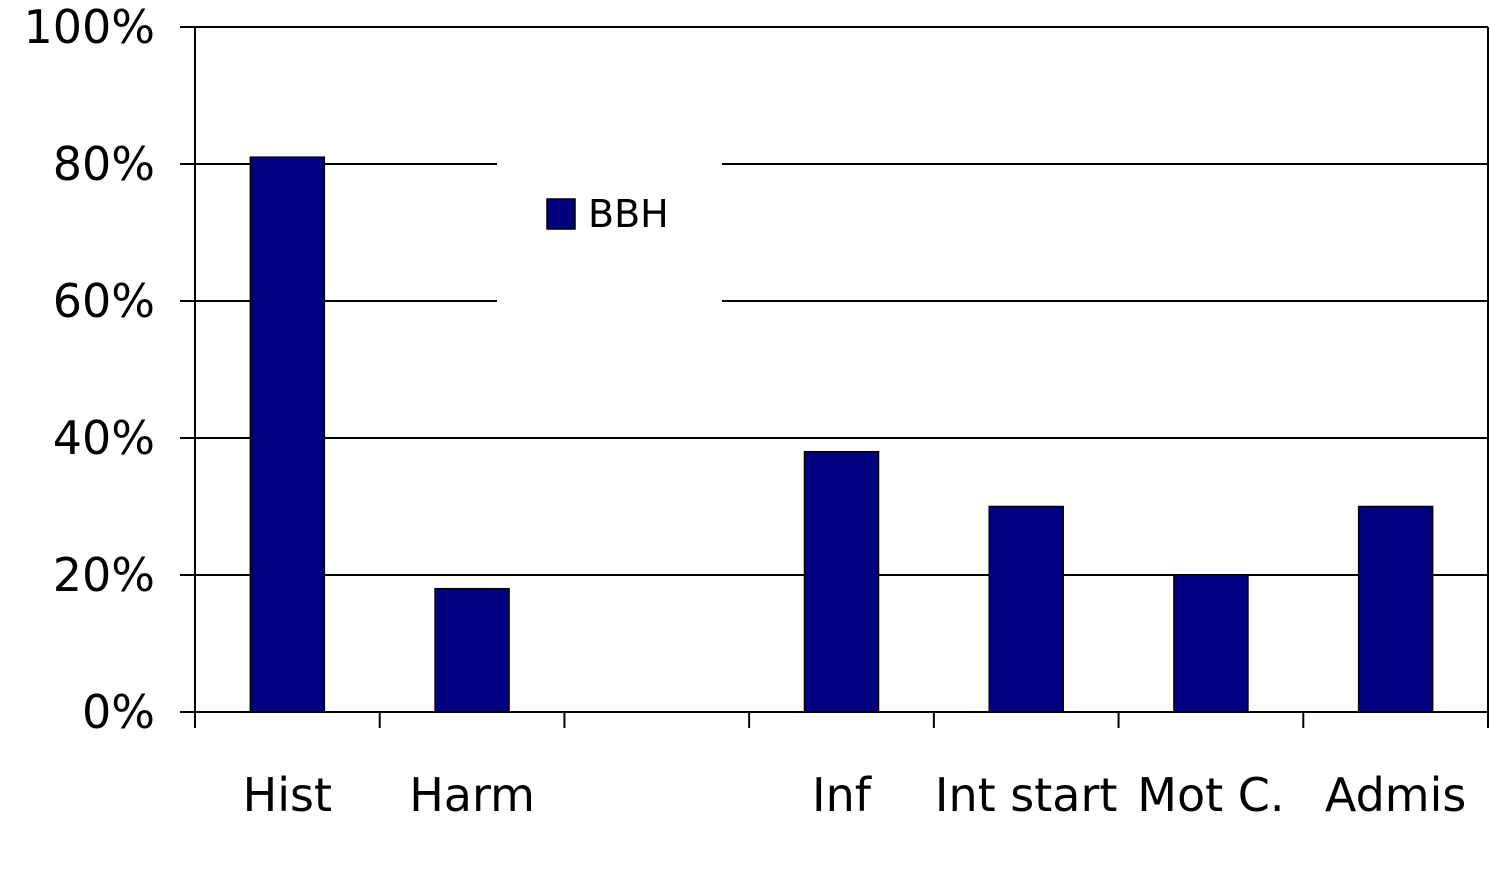 The width and height of the screenshot is (1490, 884). What do you see at coordinates (1211, 795) in the screenshot?
I see `x-tick-label: Mot C.` at bounding box center [1211, 795].